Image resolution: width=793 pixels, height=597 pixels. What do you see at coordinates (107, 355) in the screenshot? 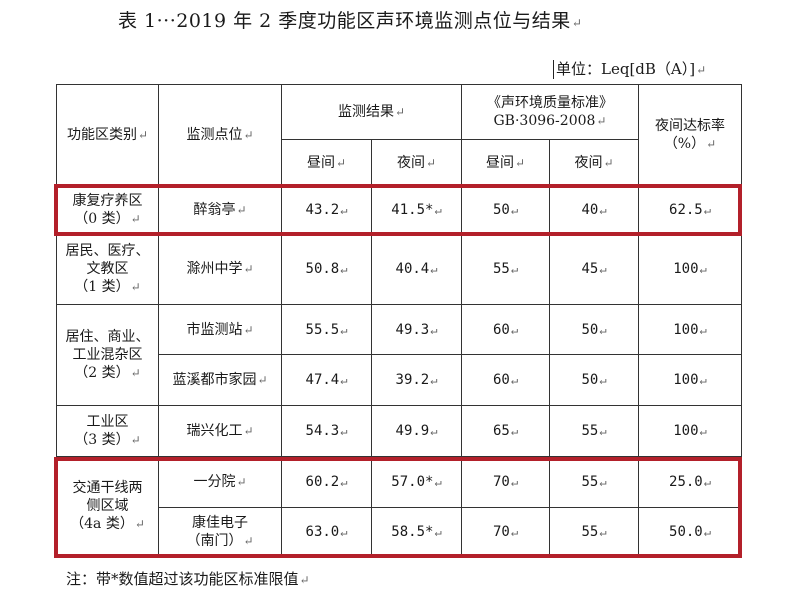
I see `zone-cell: 居住、商业、 工业混杂区 （2 类）↵` at bounding box center [107, 355].